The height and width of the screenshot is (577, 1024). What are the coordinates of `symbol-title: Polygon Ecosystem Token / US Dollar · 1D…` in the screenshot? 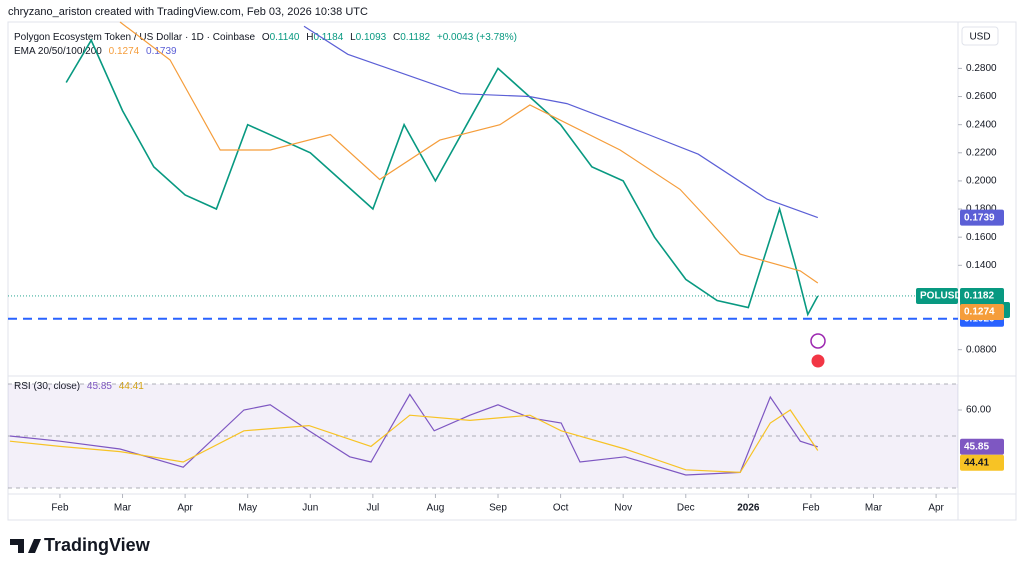 It's located at (134, 37).